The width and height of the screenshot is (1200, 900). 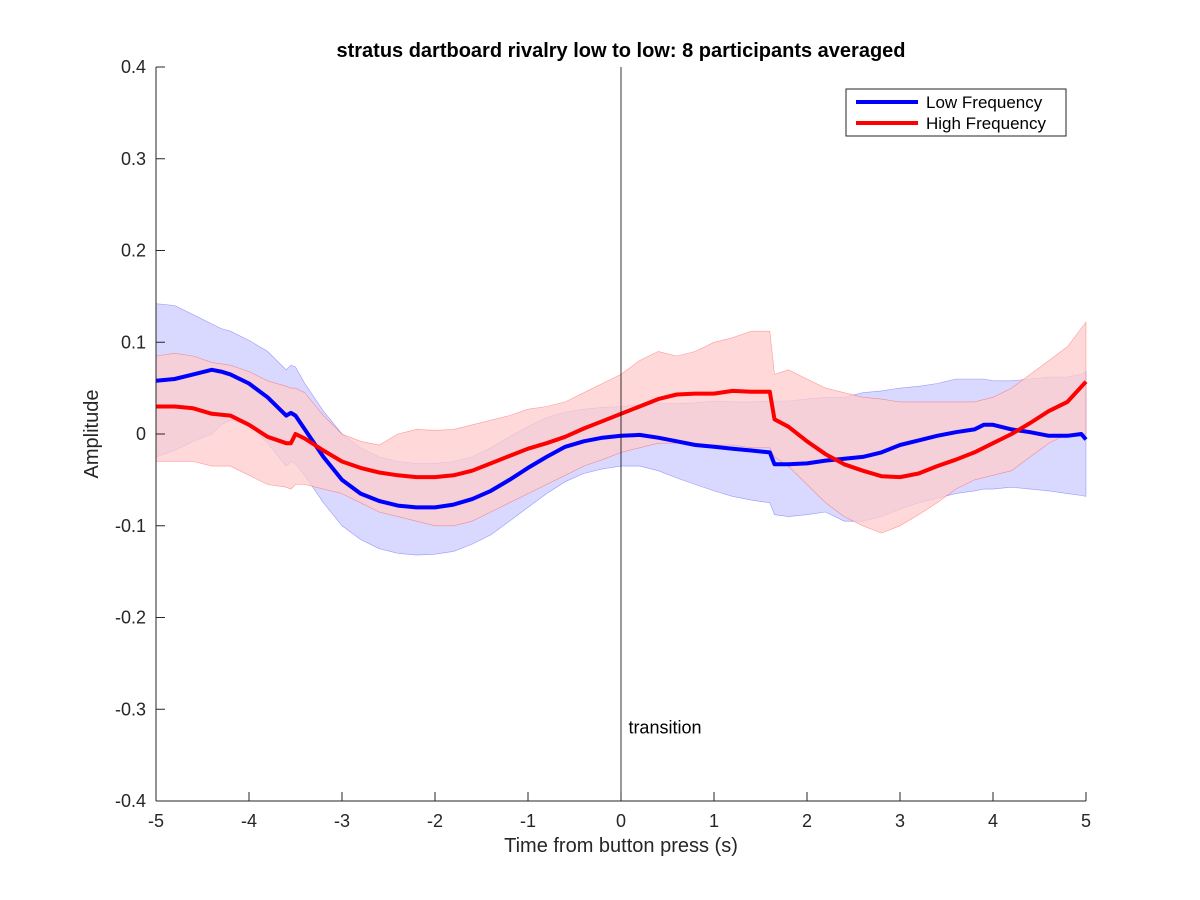 What do you see at coordinates (130, 709) in the screenshot?
I see `y-tick-label: -0.3` at bounding box center [130, 709].